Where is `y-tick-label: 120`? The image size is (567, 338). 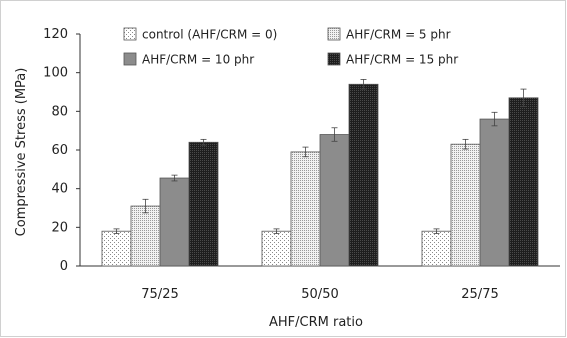
y-tick-label: 120 is located at coordinates (55, 34).